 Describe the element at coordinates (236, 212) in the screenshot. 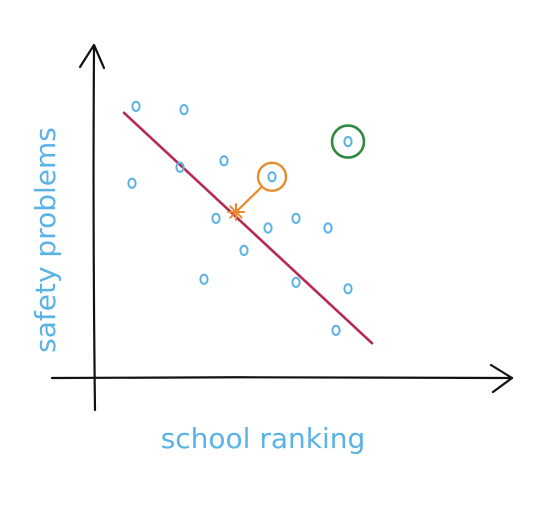

I see `projection-marker` at that location.